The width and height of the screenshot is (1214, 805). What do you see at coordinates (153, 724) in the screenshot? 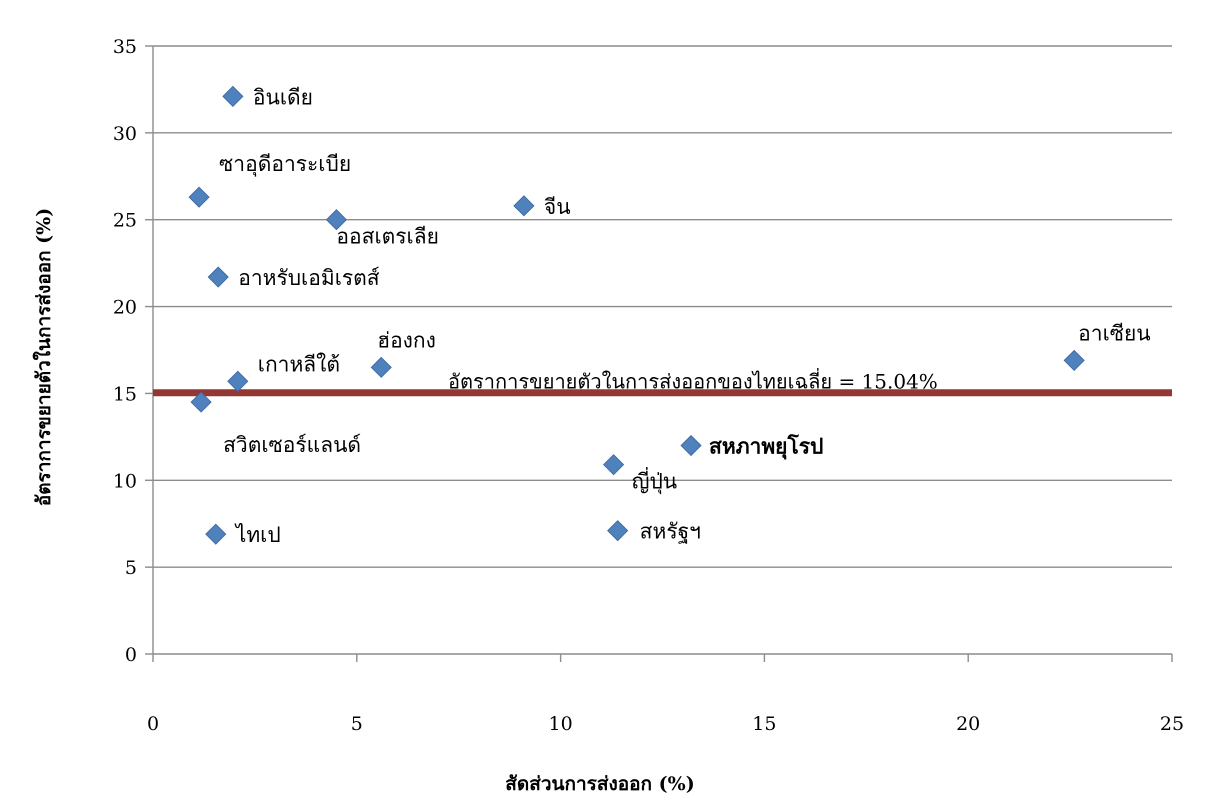
I see `x-tick-label-0: 0` at bounding box center [153, 724].